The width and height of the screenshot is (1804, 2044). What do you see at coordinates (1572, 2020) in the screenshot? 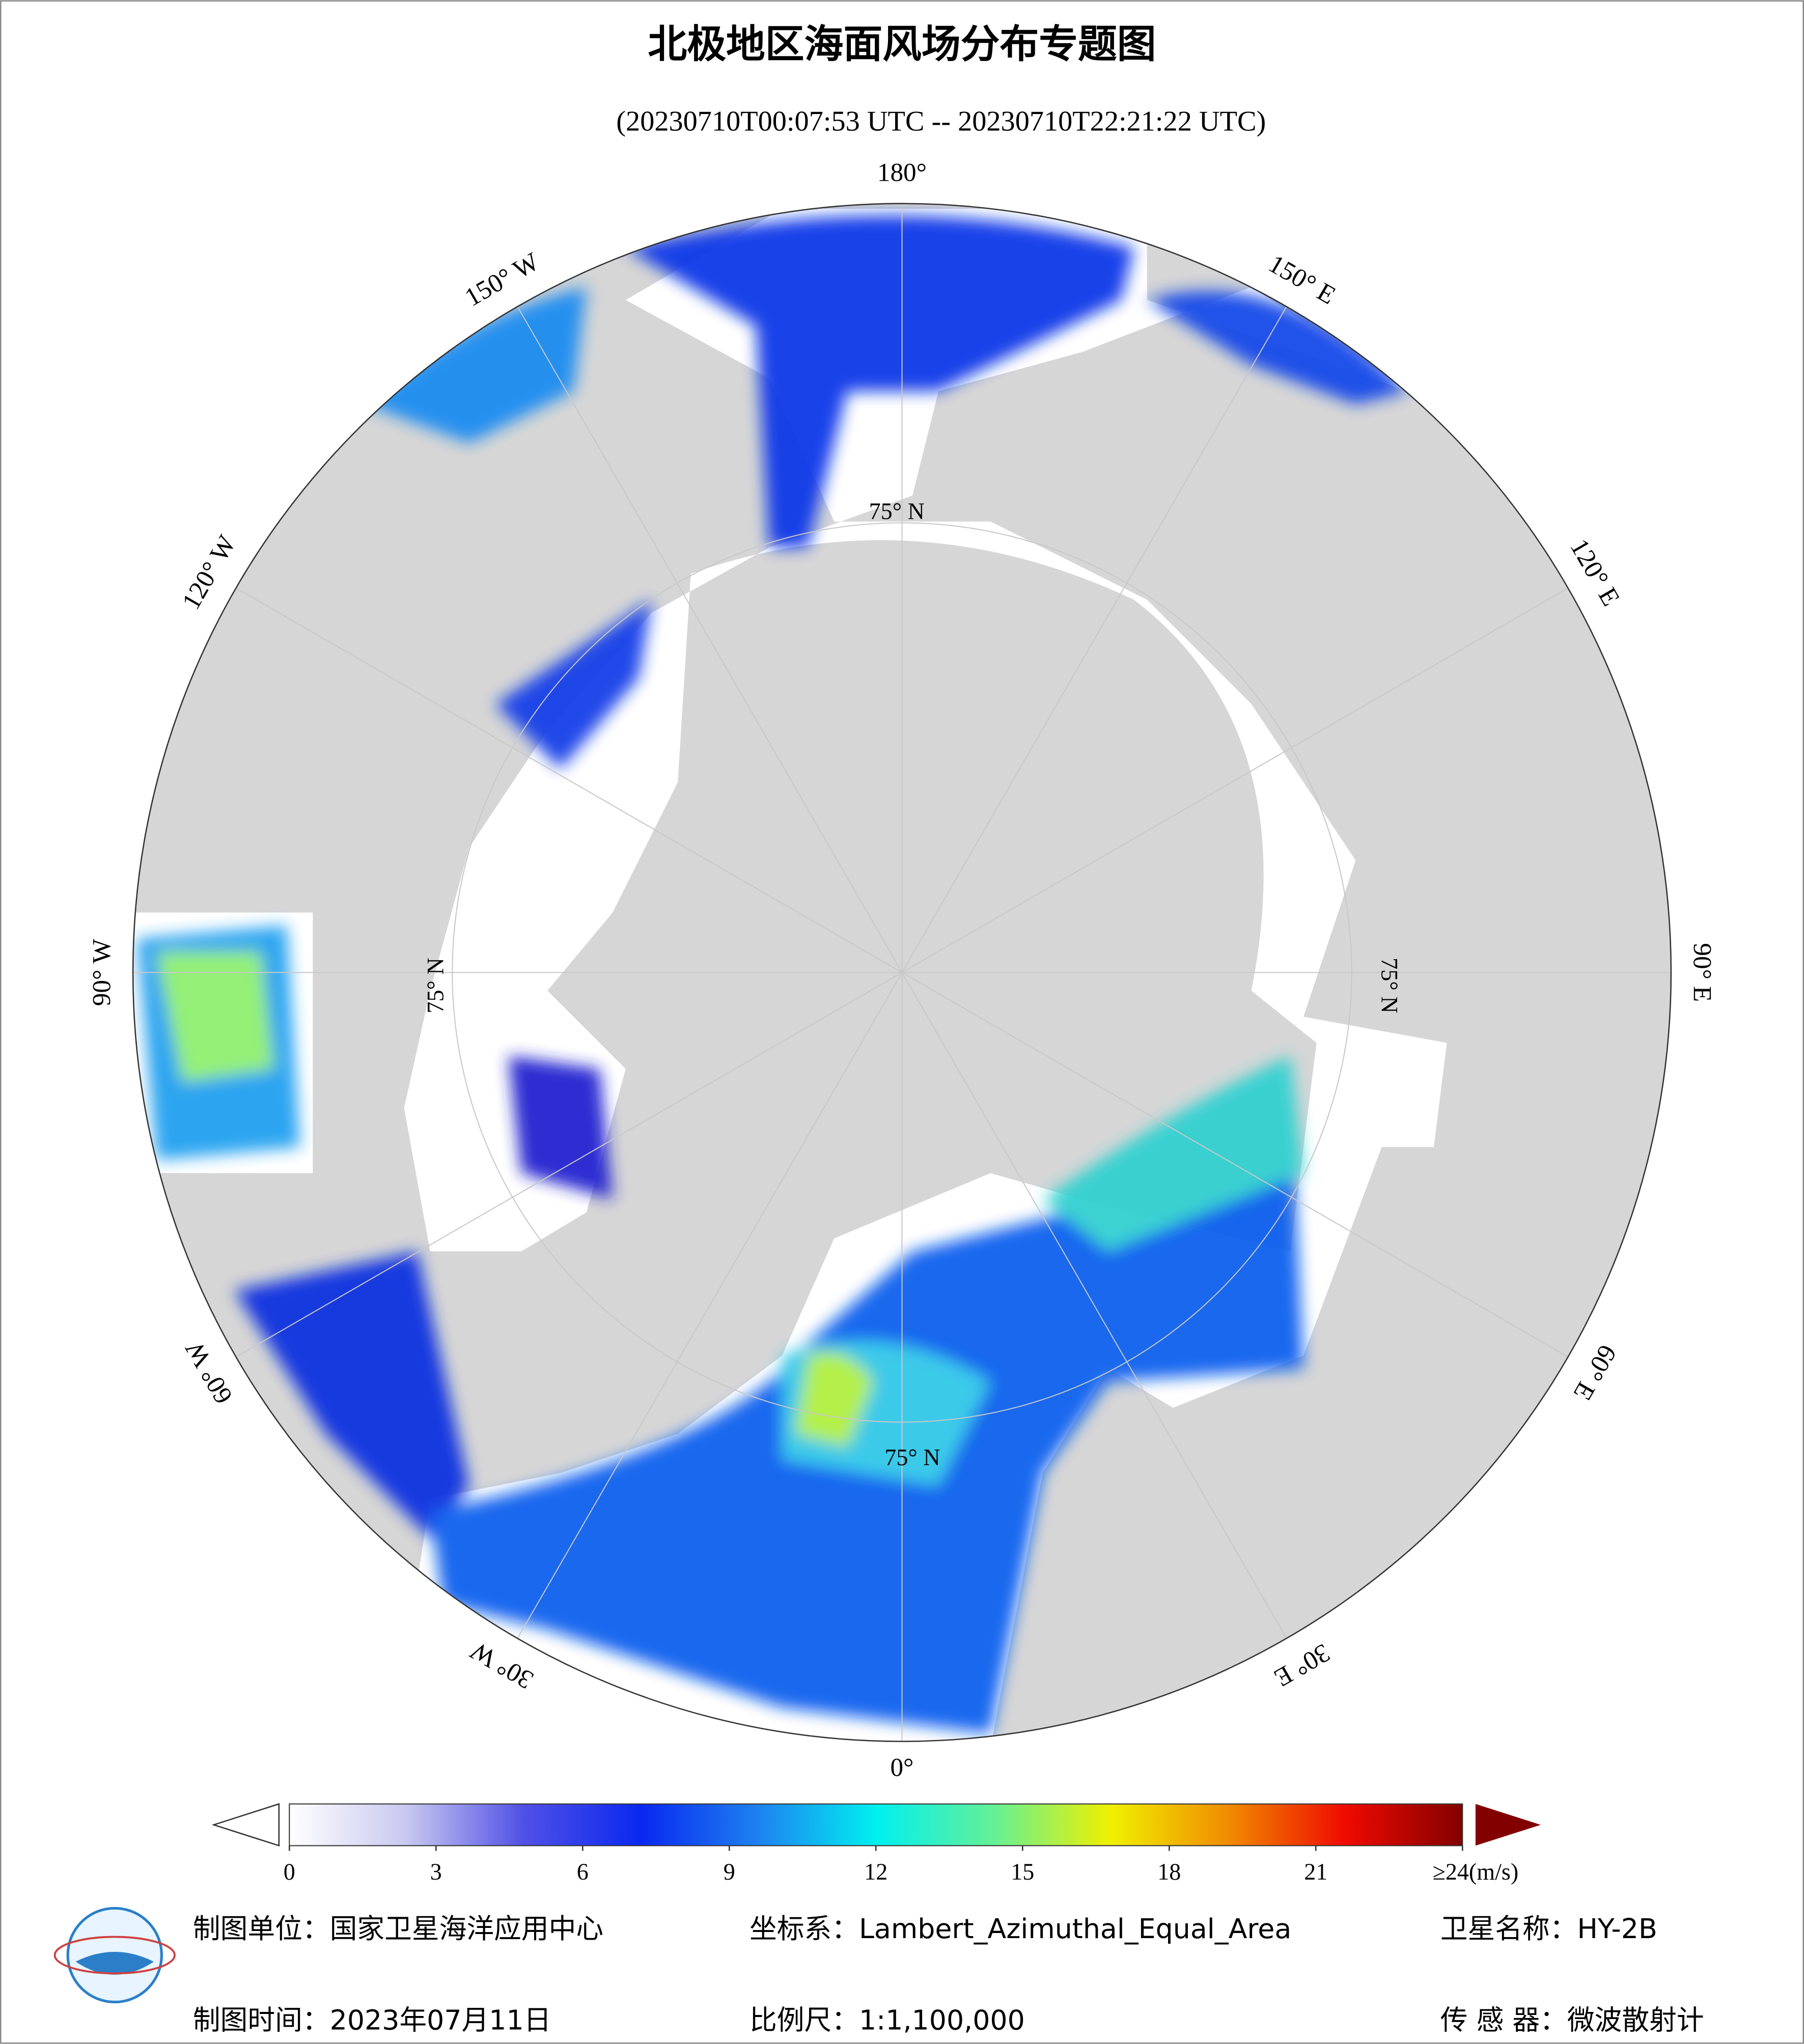
I see `footer-sensor: 传 感 器：微波散射计` at bounding box center [1572, 2020].